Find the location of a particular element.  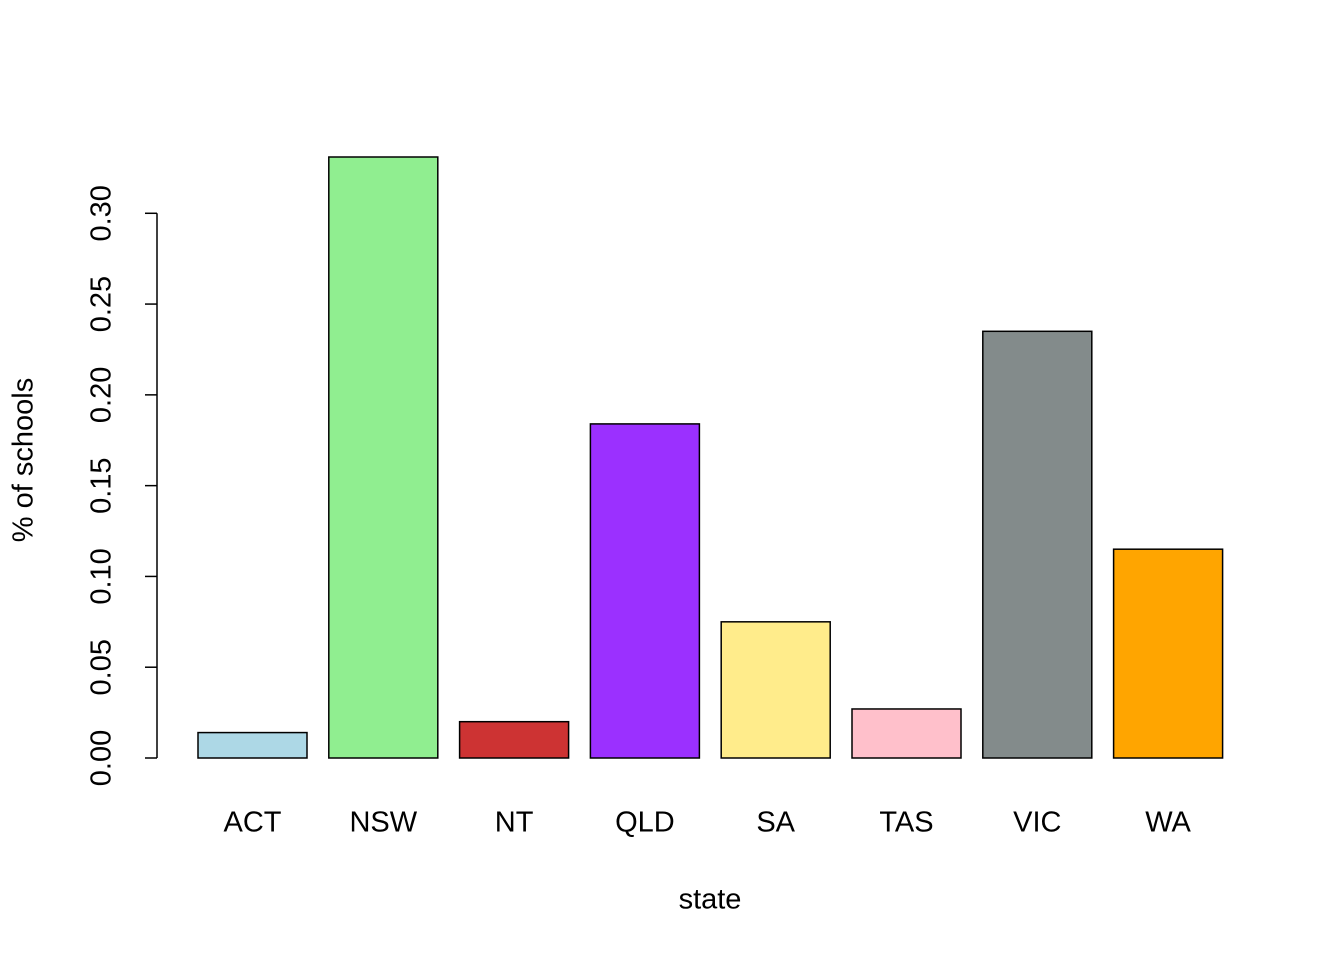

y-tick-label: 0.30 is located at coordinates (102, 213).